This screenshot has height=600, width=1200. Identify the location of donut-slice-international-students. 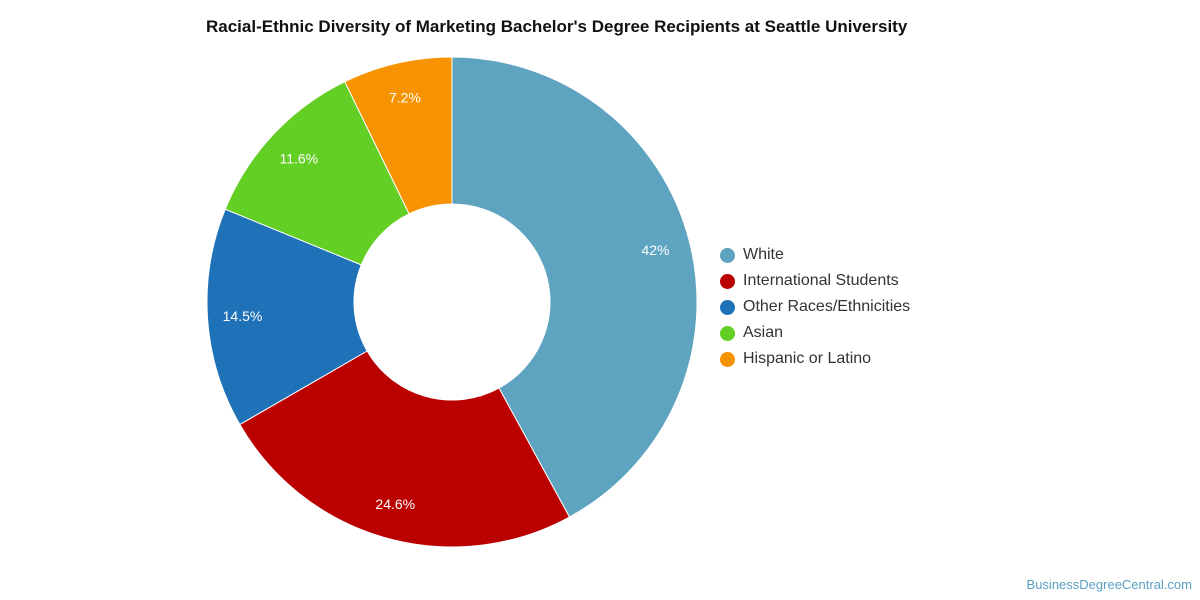
(405, 449).